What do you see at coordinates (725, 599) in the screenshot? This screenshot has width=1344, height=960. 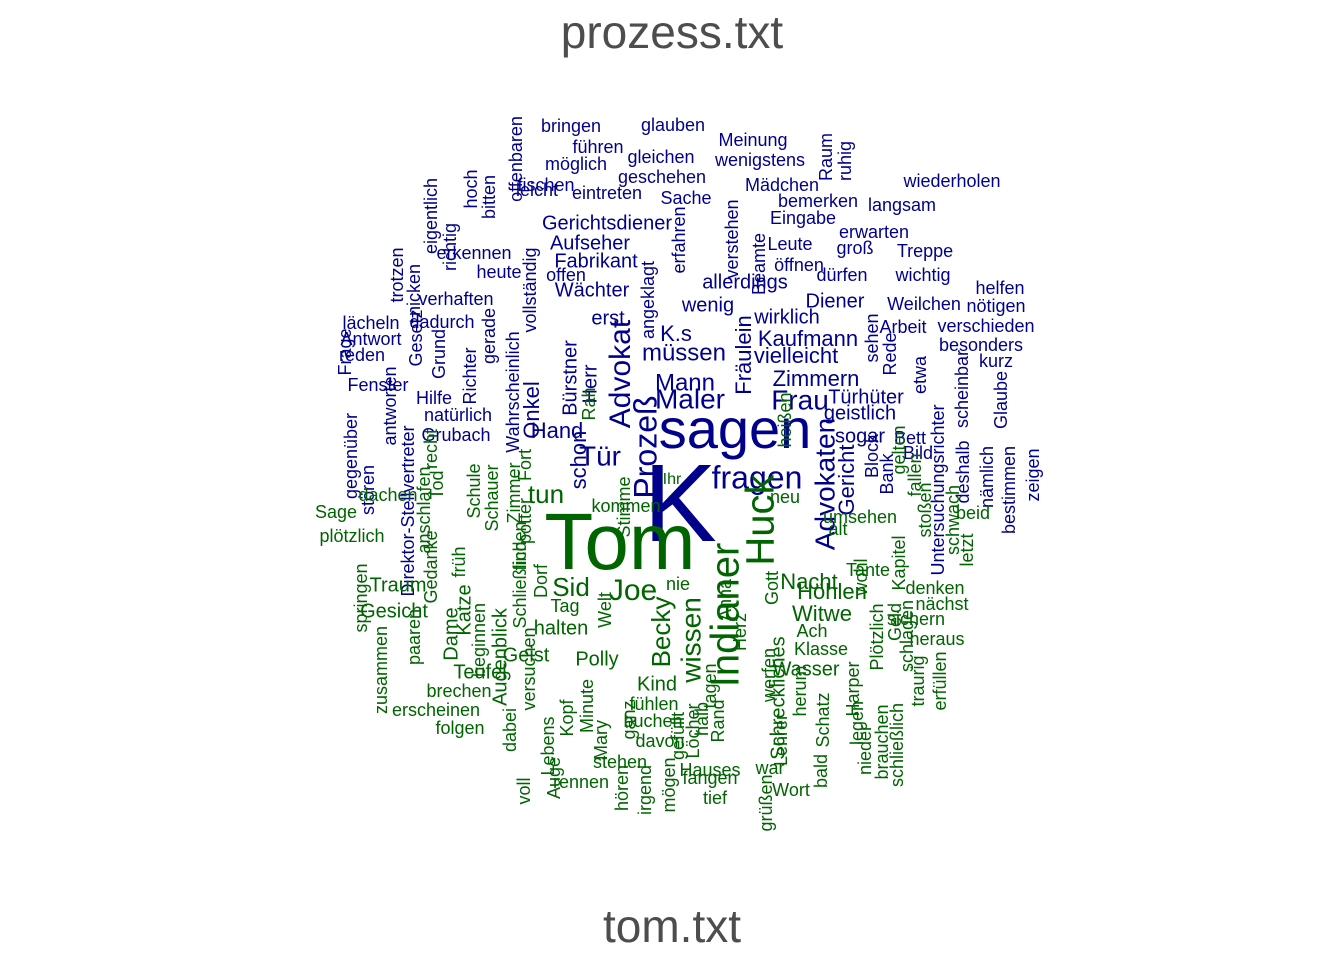 I see `cloud-word: Anna` at bounding box center [725, 599].